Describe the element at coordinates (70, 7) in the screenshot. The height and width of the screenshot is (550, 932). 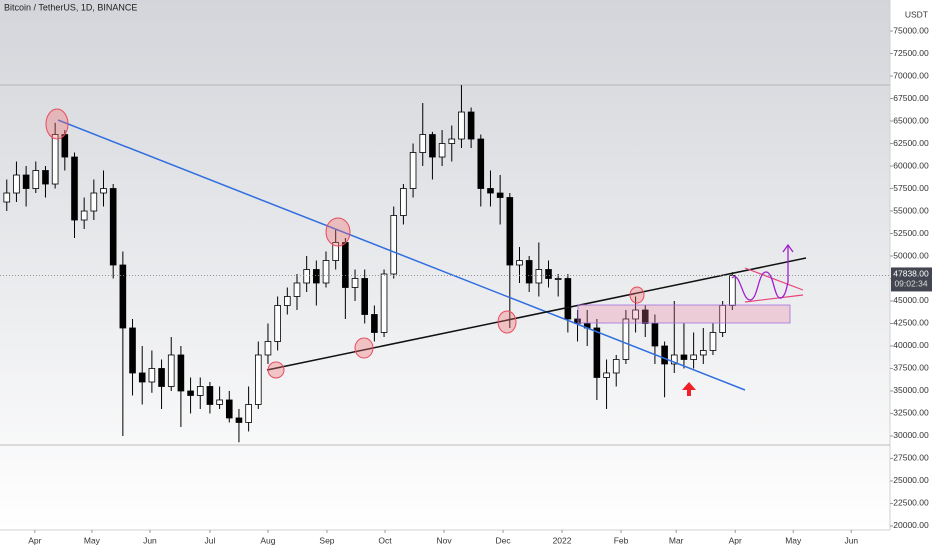
I see `chart-title: Bitcoin / TetherUS, 1D, BINANCE` at that location.